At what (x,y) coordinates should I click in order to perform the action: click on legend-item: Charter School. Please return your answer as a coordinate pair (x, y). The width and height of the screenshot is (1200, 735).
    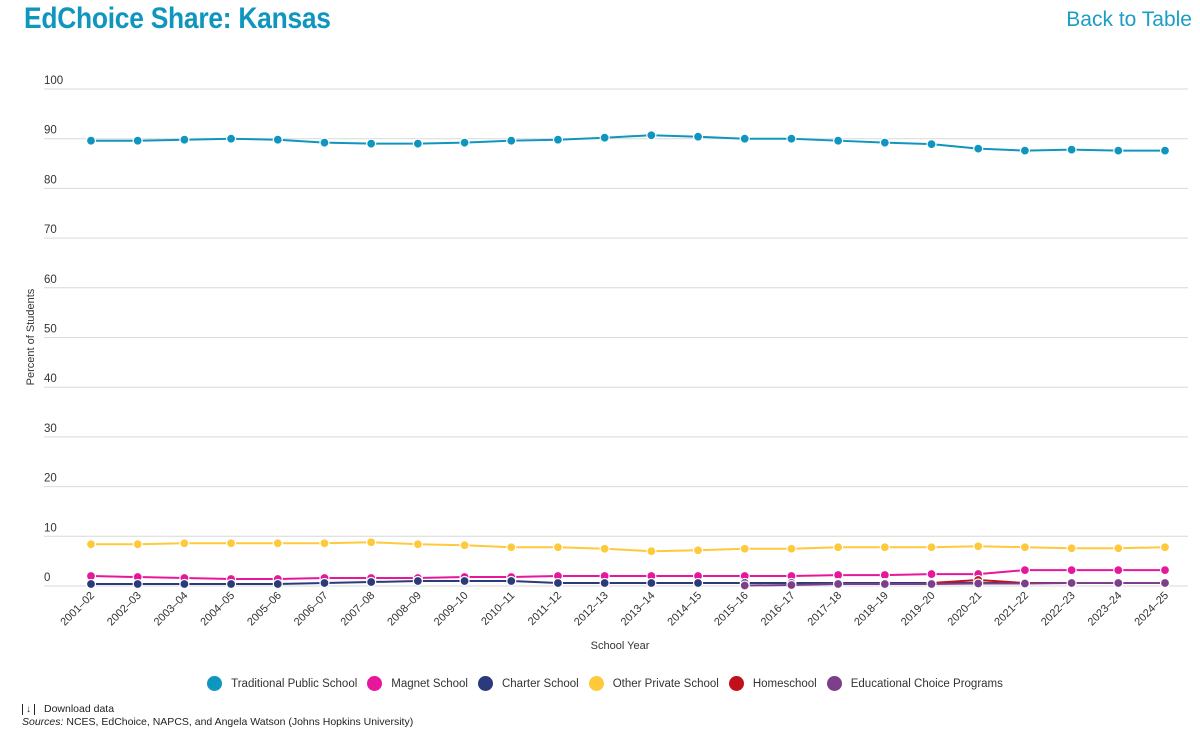
    Looking at the image, I should click on (528, 683).